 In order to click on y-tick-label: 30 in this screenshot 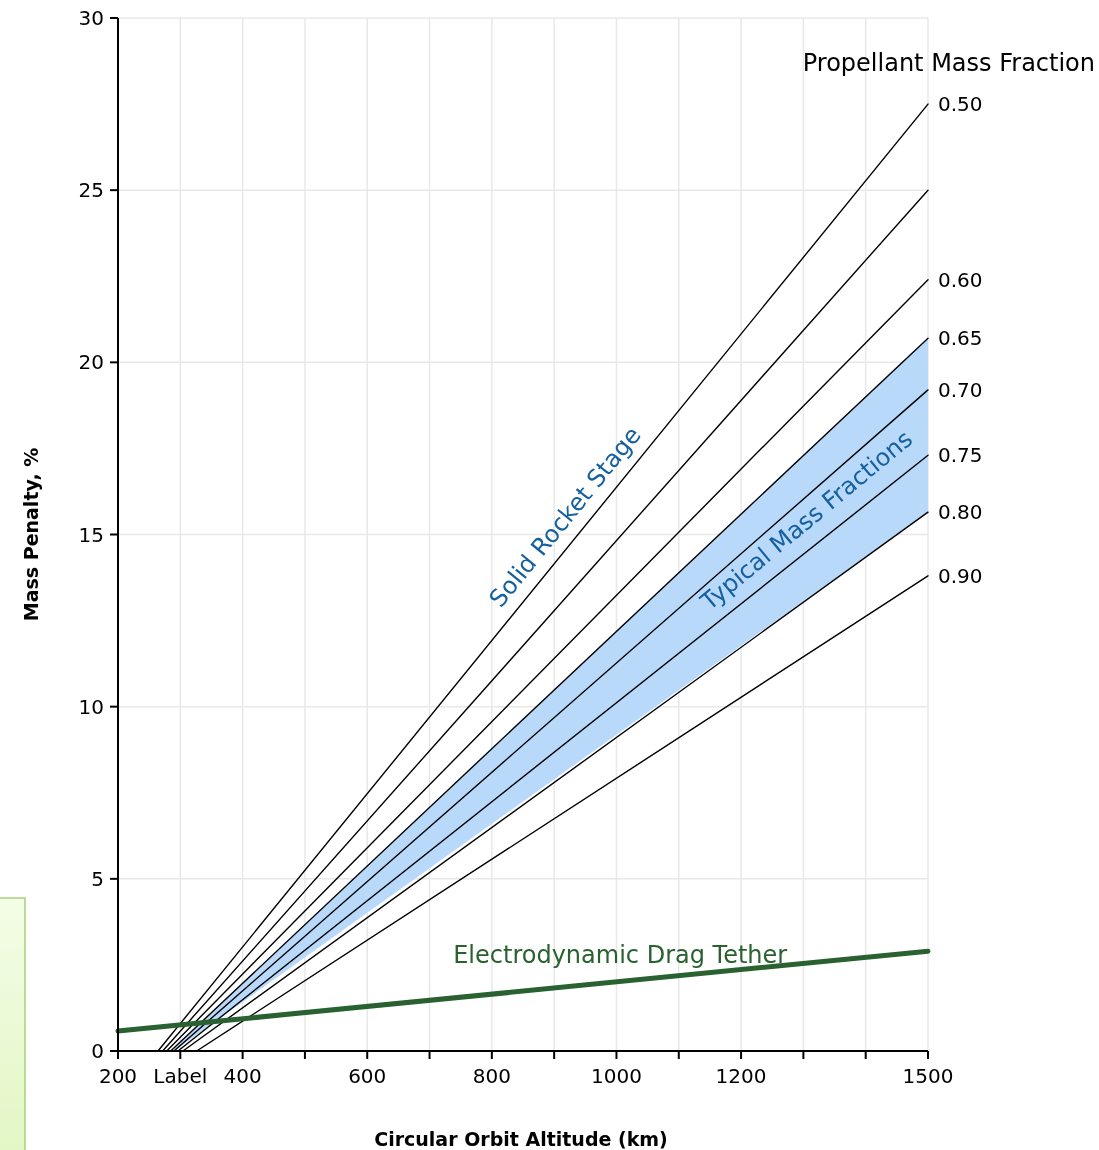, I will do `click(91, 18)`.